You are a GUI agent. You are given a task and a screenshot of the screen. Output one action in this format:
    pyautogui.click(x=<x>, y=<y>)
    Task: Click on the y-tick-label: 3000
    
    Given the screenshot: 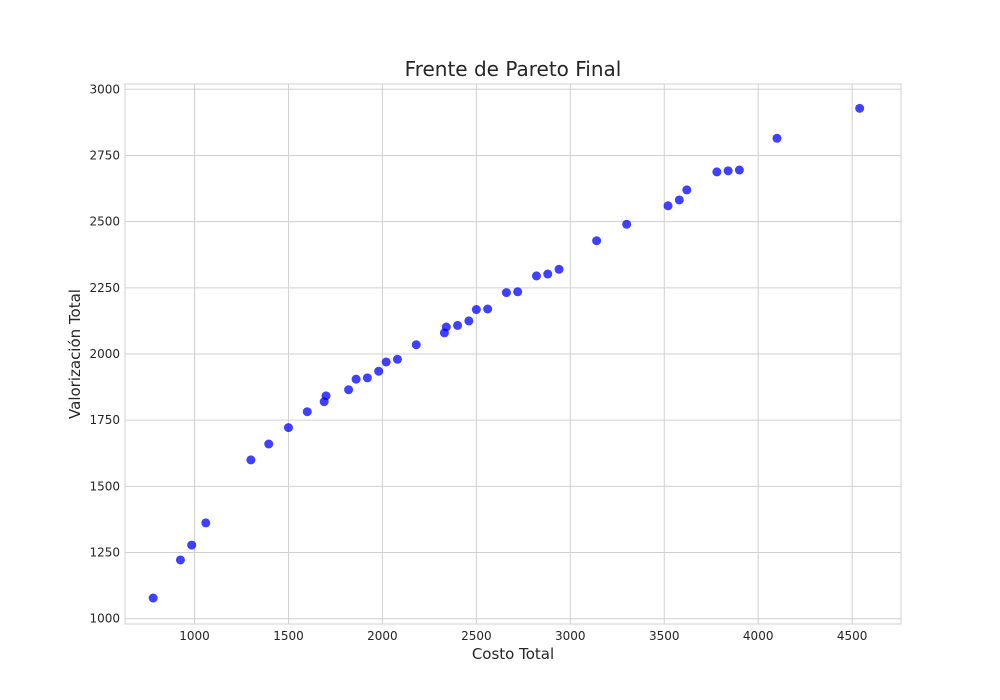 What is the action you would take?
    pyautogui.click(x=104, y=89)
    